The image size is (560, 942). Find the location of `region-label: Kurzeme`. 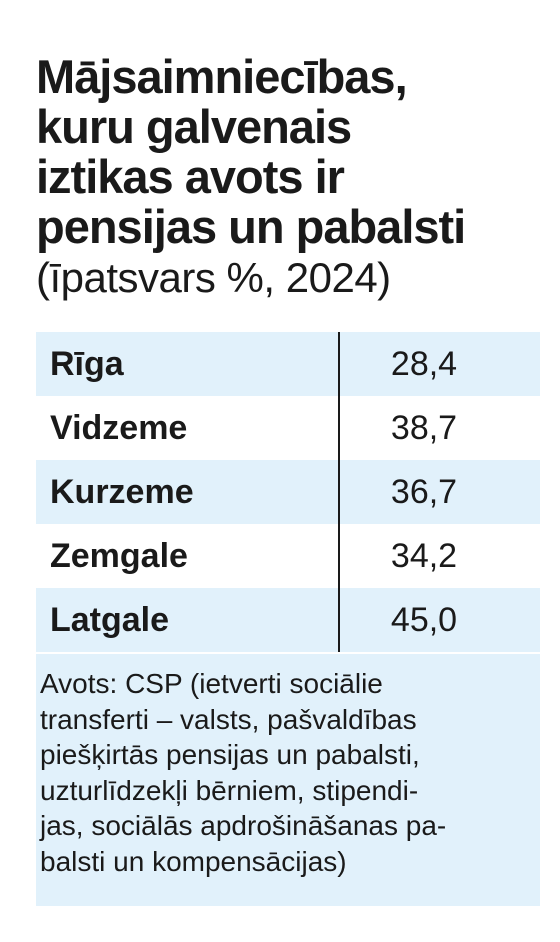

region-label: Kurzeme is located at coordinates (122, 491).